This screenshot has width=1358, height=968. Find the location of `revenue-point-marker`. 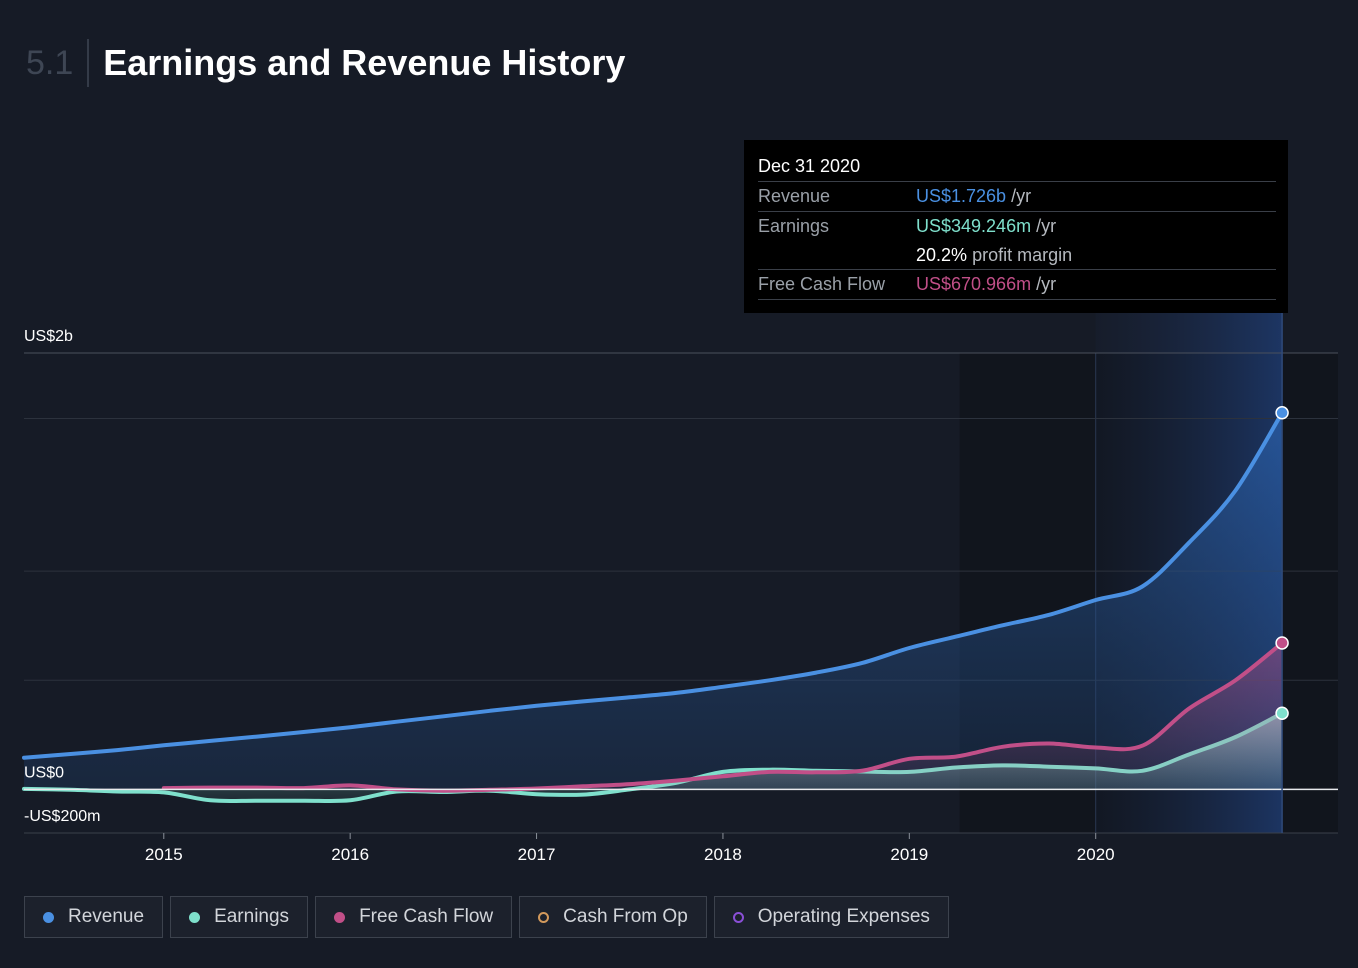

revenue-point-marker is located at coordinates (1282, 413).